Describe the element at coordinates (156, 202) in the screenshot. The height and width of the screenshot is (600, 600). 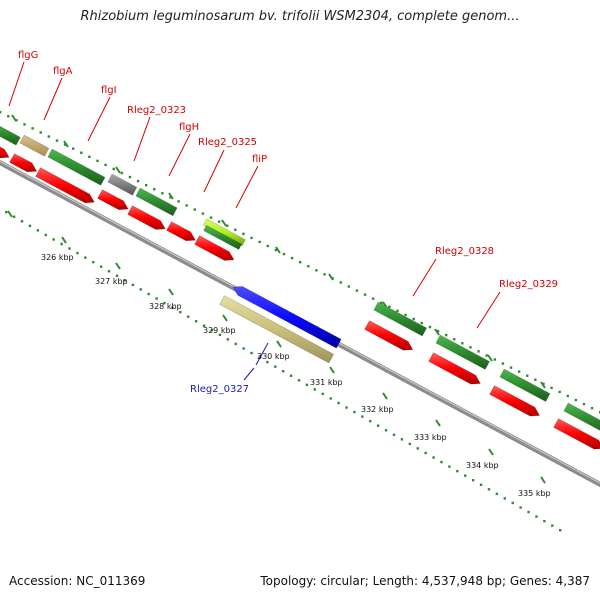
I see `gene-feature-flgh` at that location.